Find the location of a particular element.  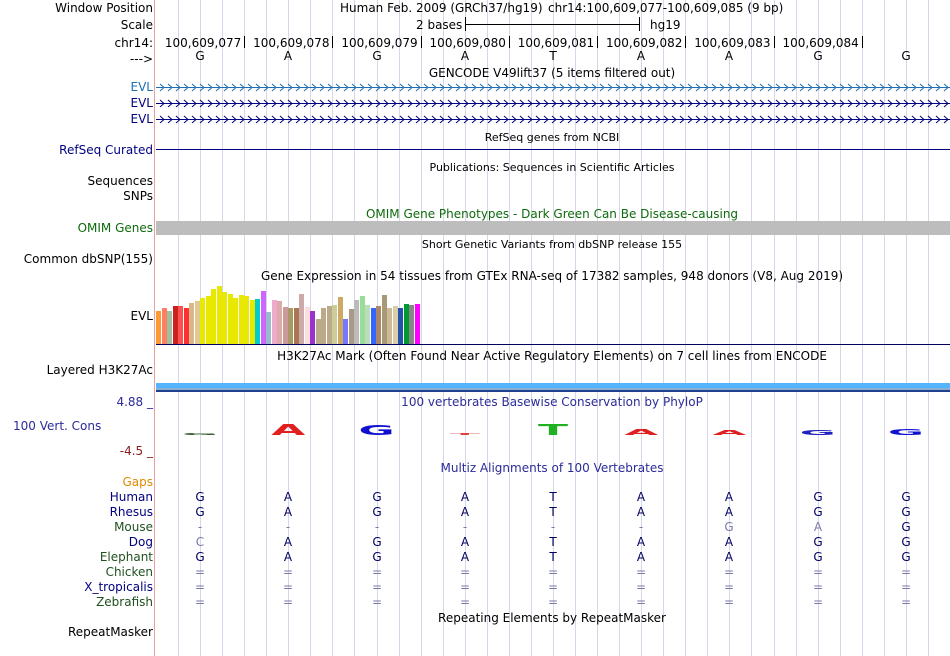

species-label: Human is located at coordinates (131, 497).